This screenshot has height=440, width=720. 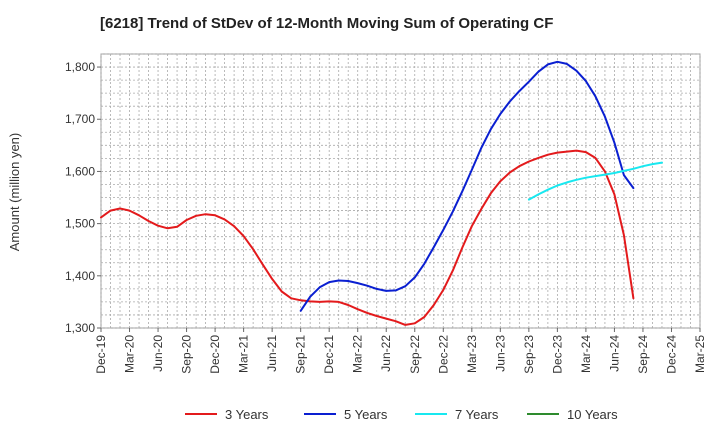 I want to click on y-tick-label: 1,400, so click(x=80, y=276).